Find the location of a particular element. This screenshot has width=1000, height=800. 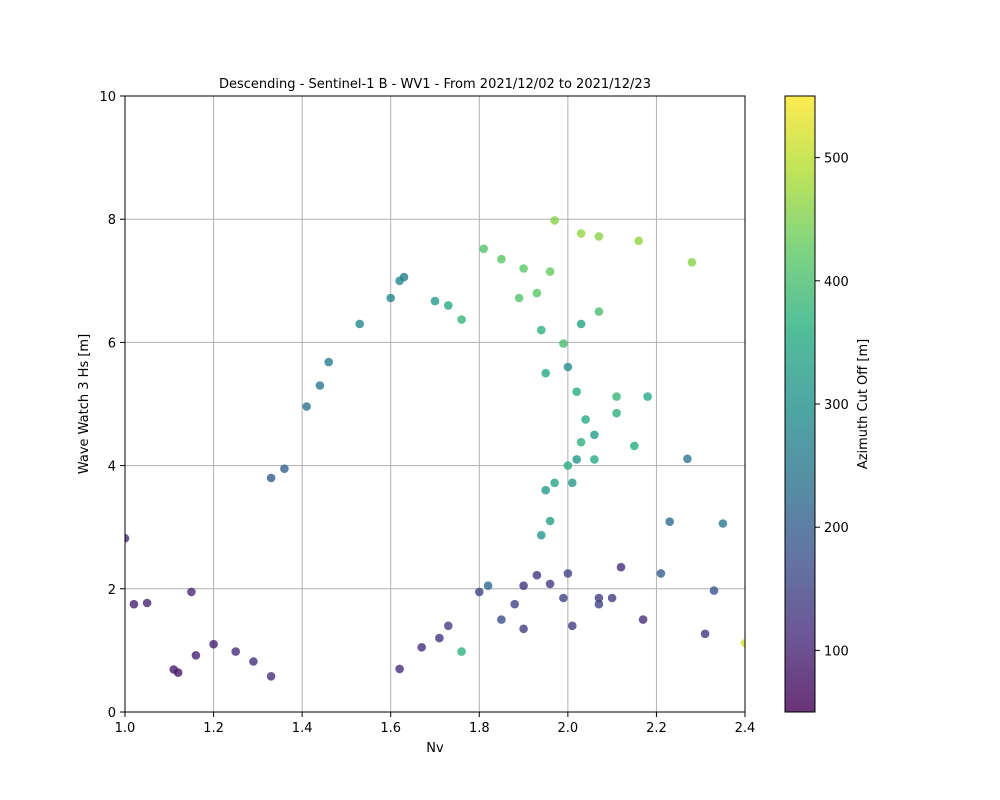

y-tick-label: 6 is located at coordinates (112, 343).